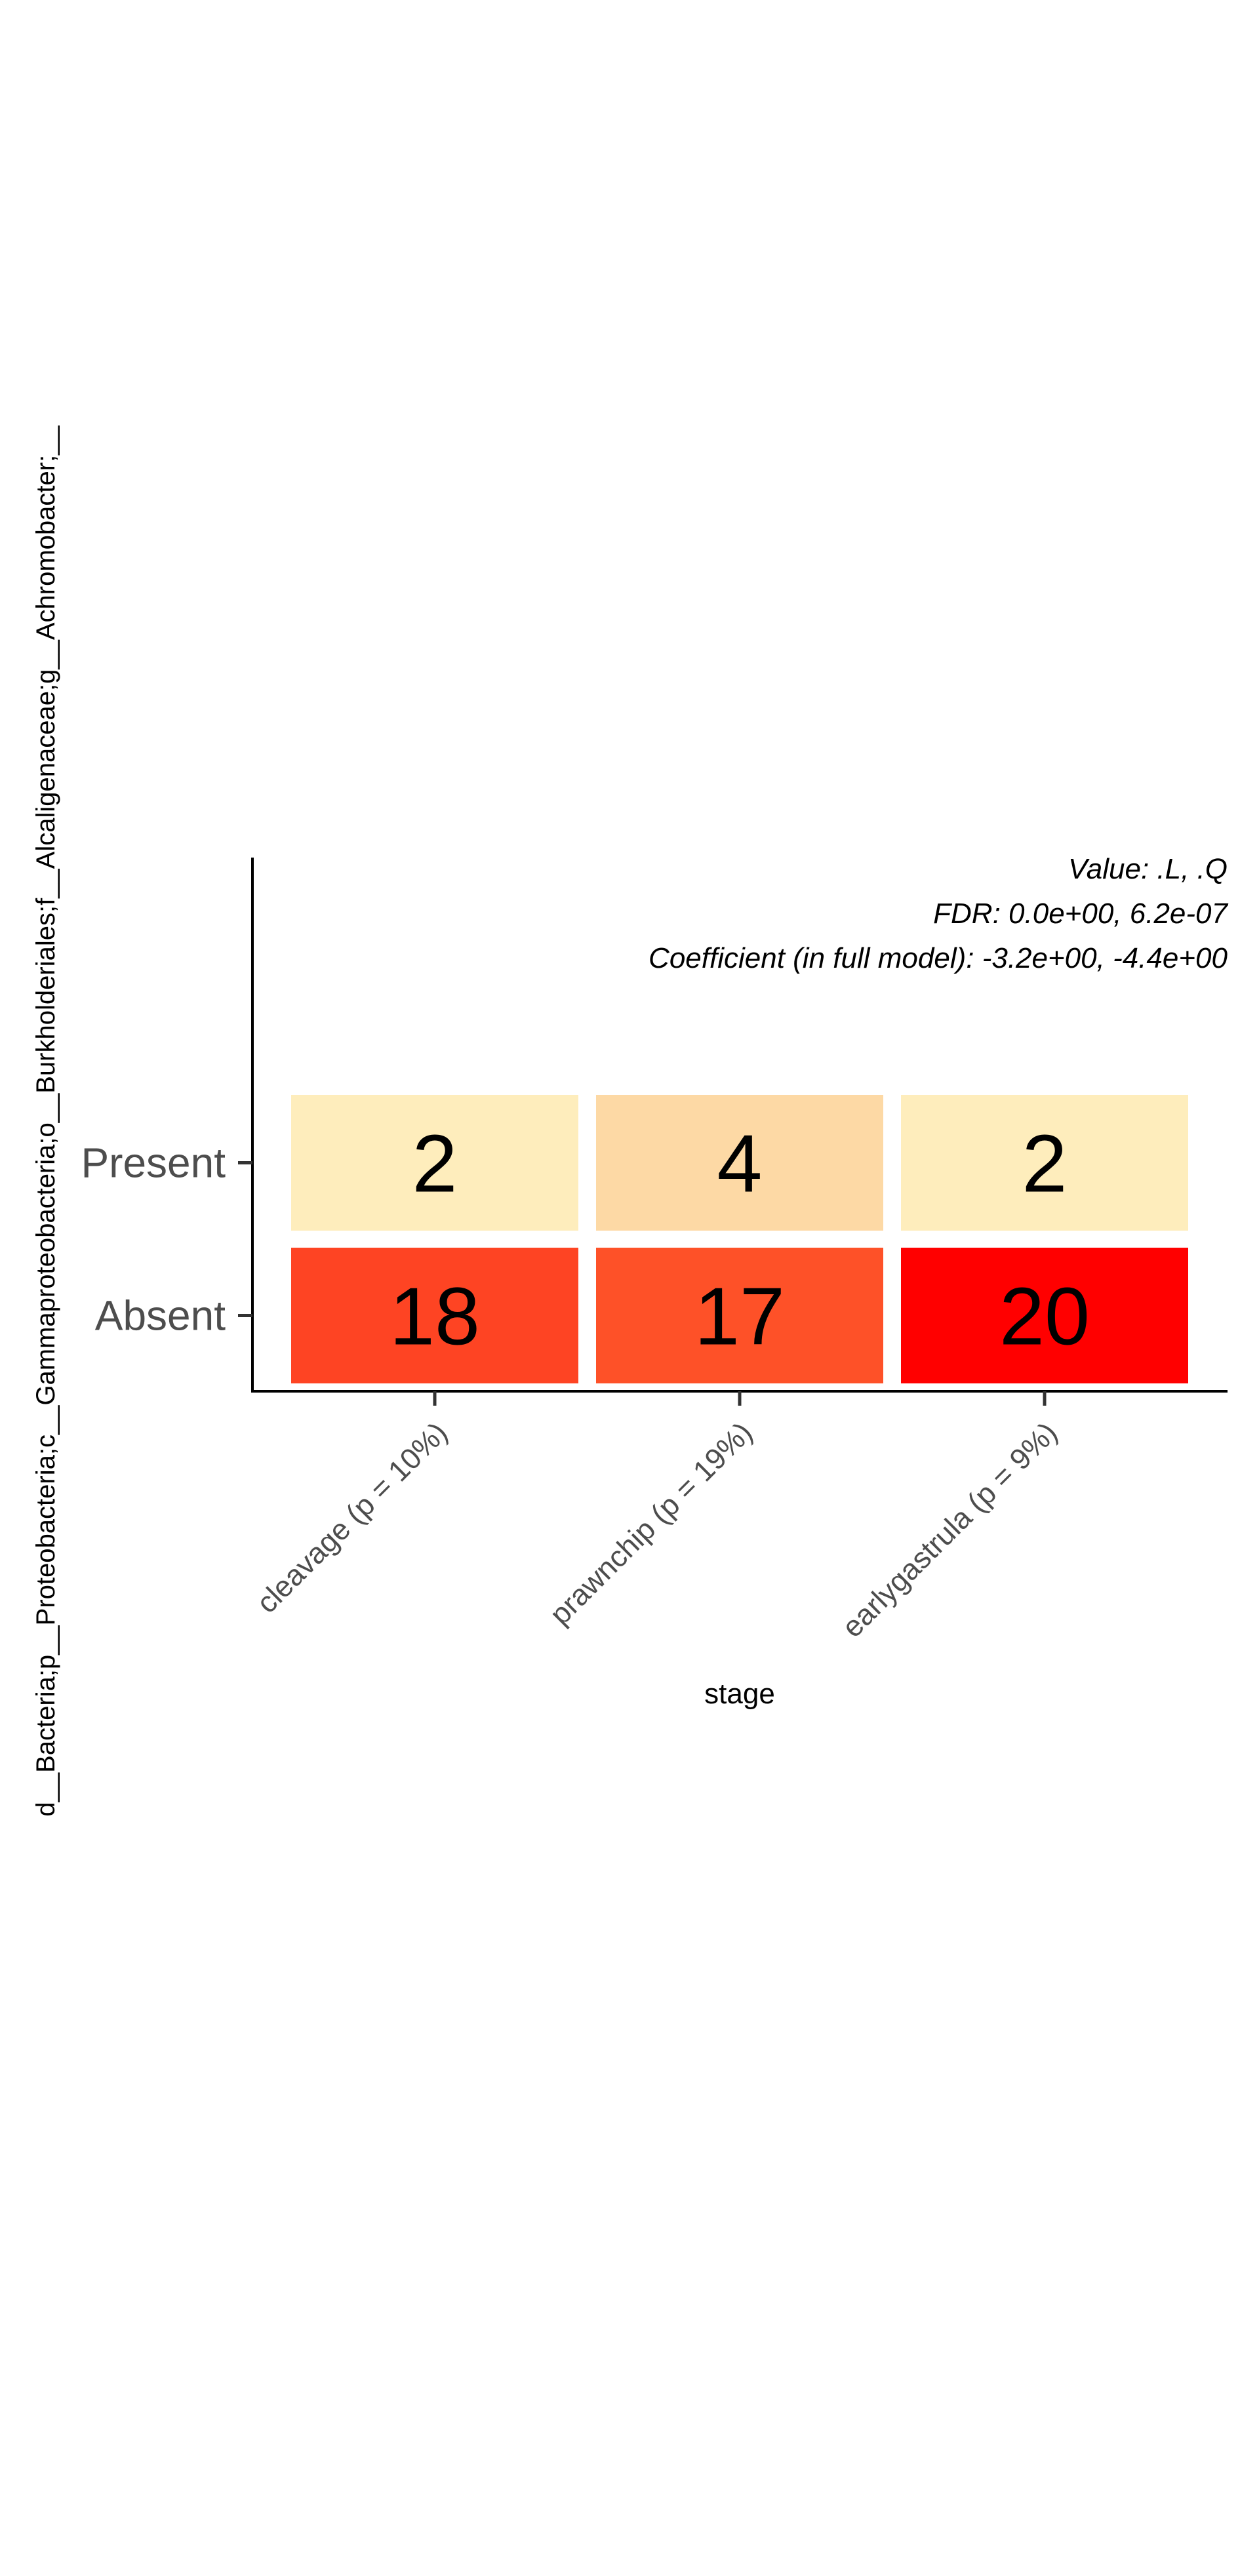  What do you see at coordinates (740, 1694) in the screenshot?
I see `x-axis-title: stage` at bounding box center [740, 1694].